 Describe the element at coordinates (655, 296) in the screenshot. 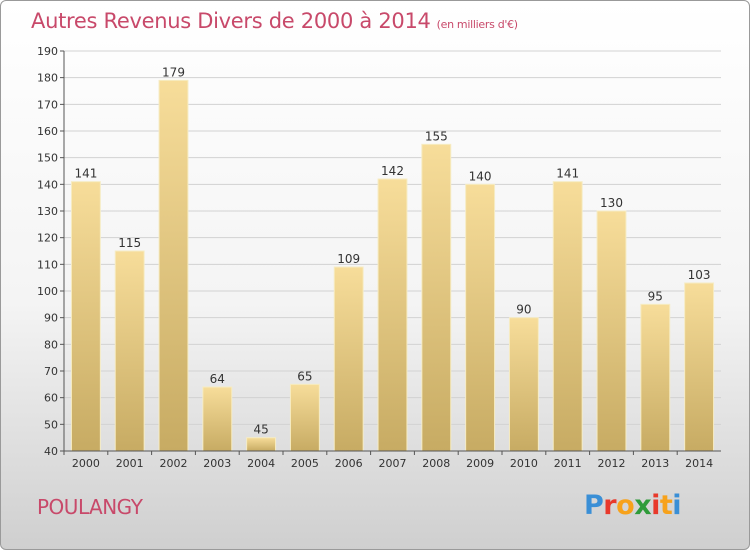

I see `data-label: 95` at that location.